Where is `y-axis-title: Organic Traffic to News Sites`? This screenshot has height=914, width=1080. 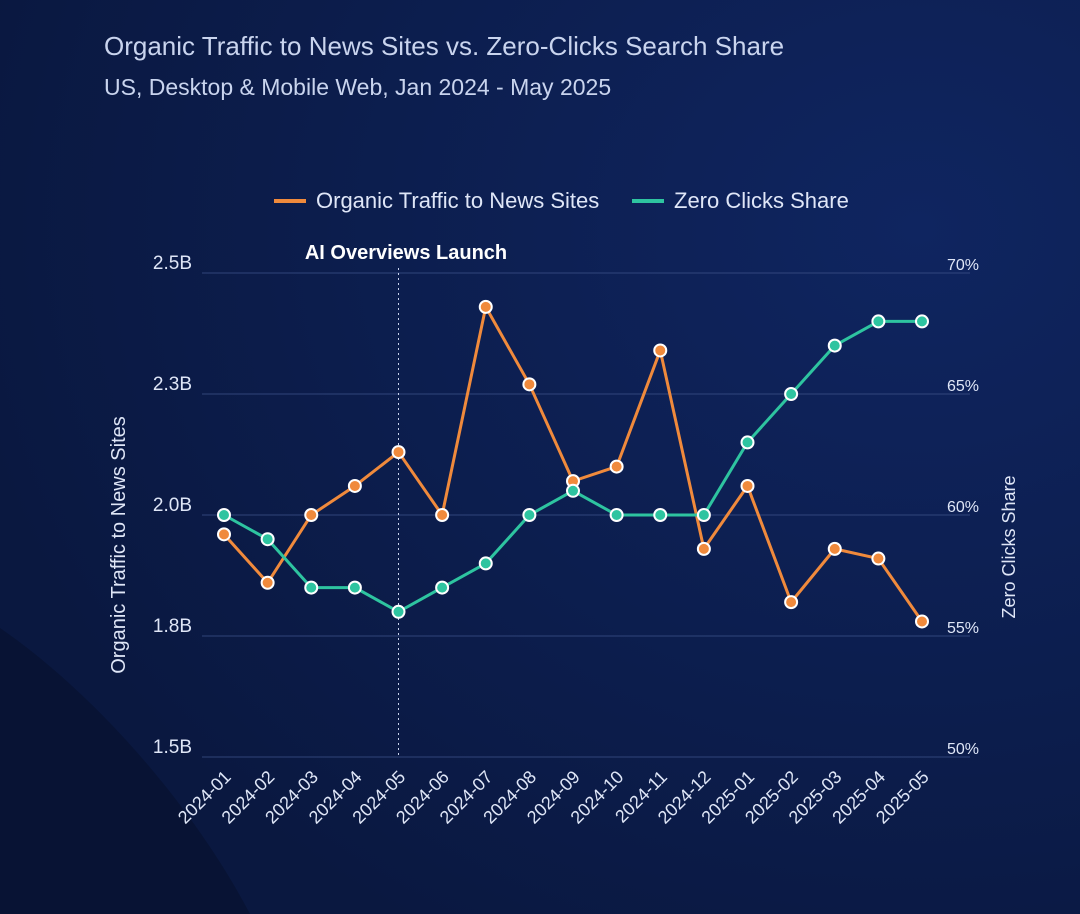
y-axis-title: Organic Traffic to News Sites is located at coordinates (119, 545).